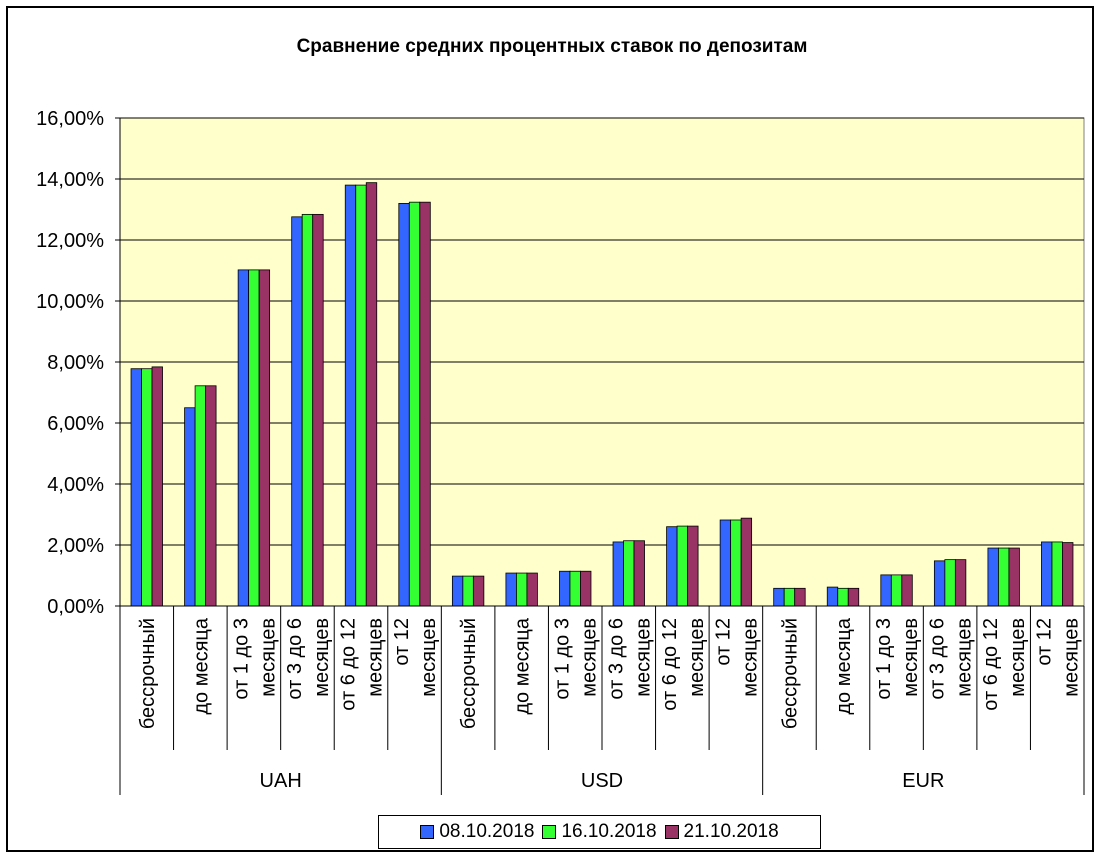  What do you see at coordinates (70, 119) in the screenshot?
I see `y-tick-label: 16,00%` at bounding box center [70, 119].